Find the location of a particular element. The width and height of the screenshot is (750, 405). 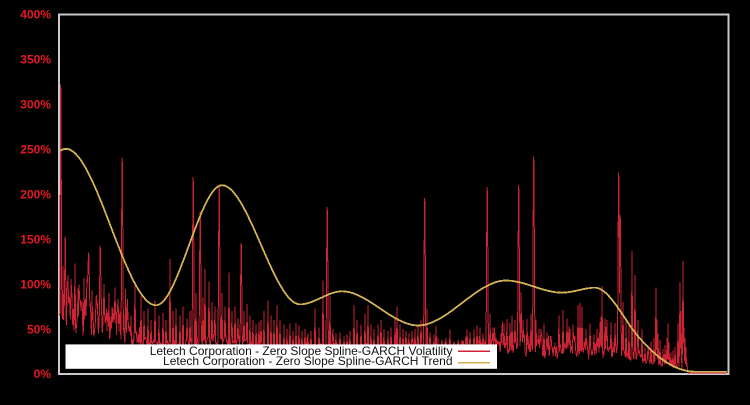

svg-text: 0% is located at coordinates (43, 374).